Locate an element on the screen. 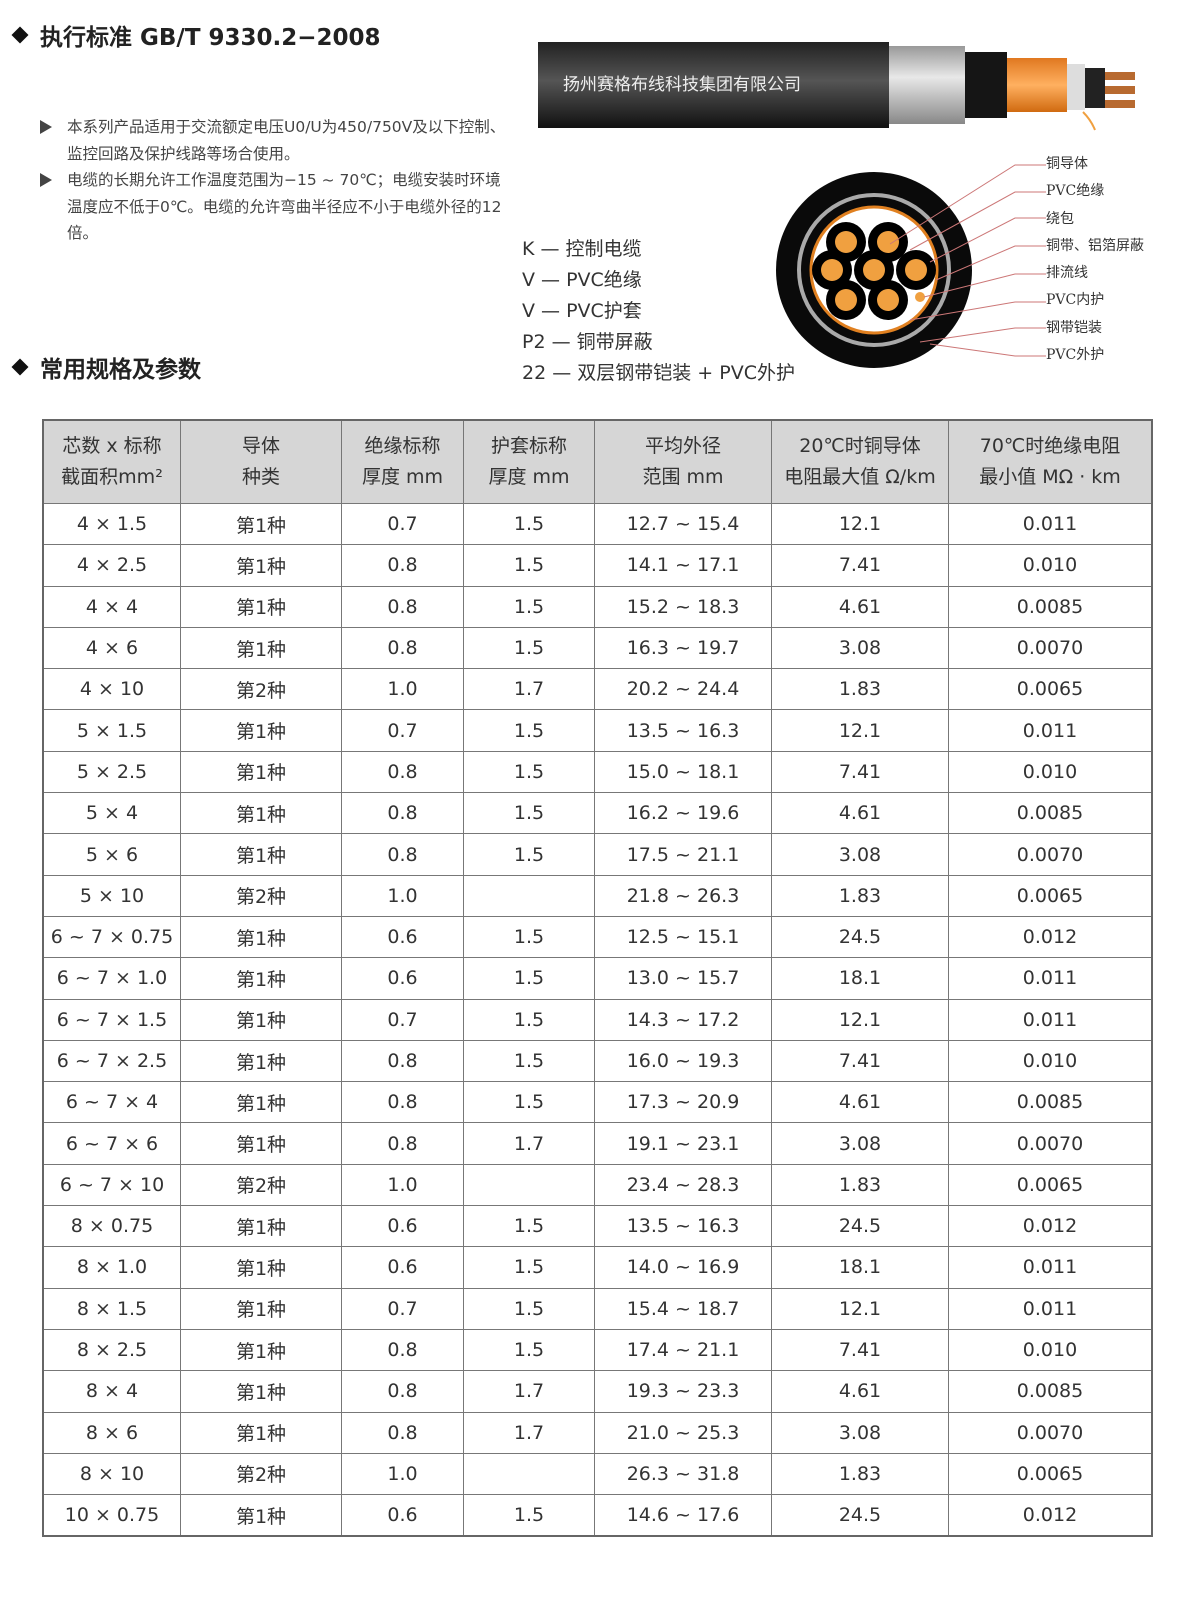 The height and width of the screenshot is (1612, 1200). table-cell: 0.012 is located at coordinates (1050, 1226).